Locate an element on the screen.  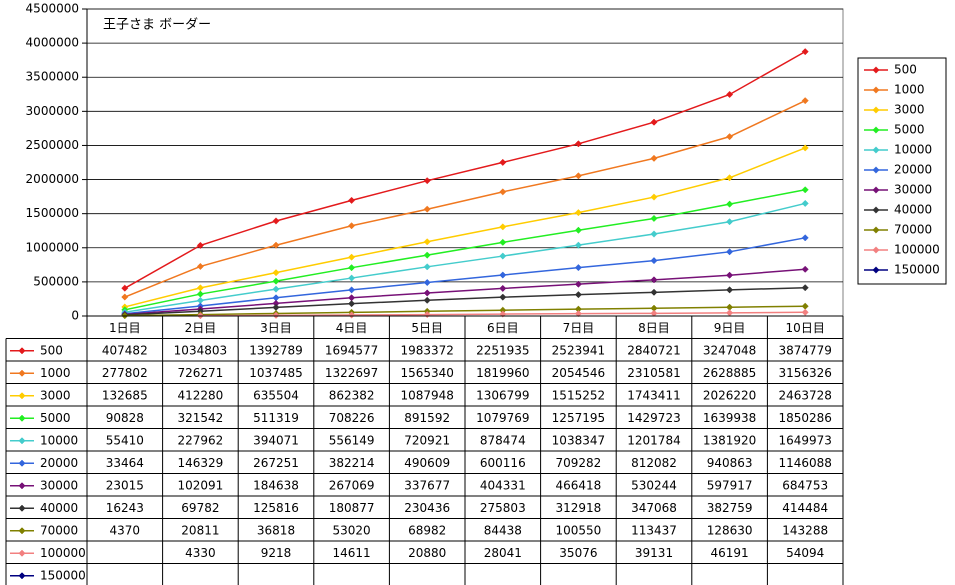
x-tick-label: 9日目 is located at coordinates (730, 328).